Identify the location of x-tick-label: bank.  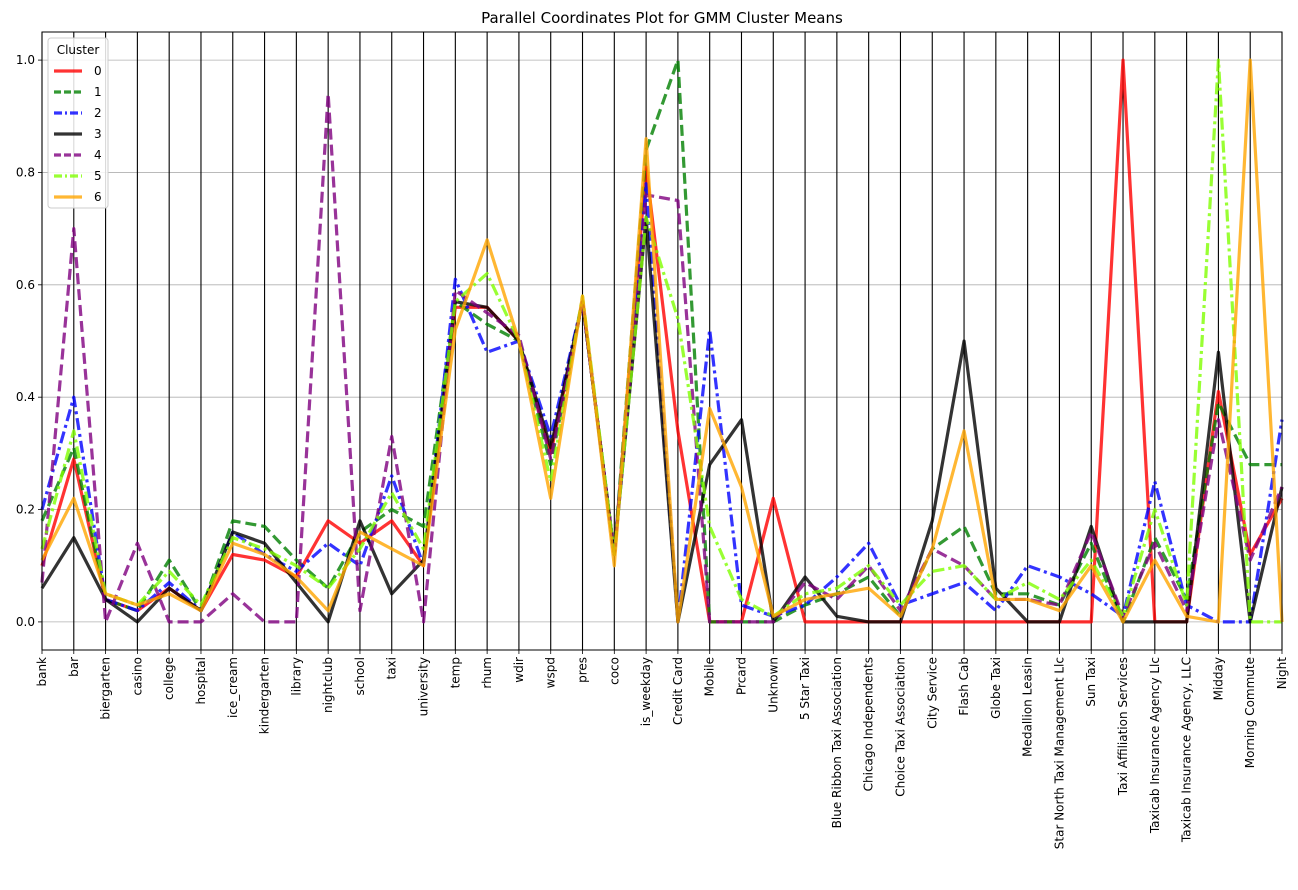
(42, 672).